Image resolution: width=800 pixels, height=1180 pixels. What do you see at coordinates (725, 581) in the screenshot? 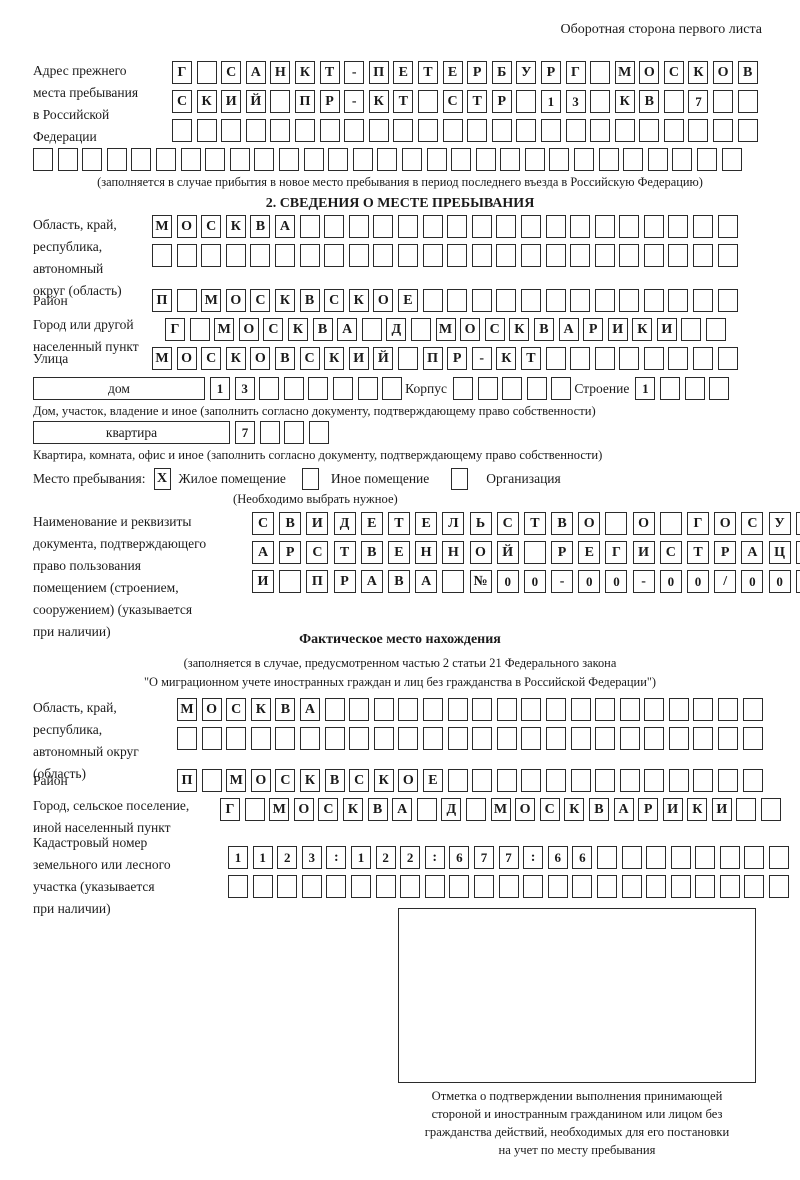
I see `form-cell: /` at bounding box center [725, 581].